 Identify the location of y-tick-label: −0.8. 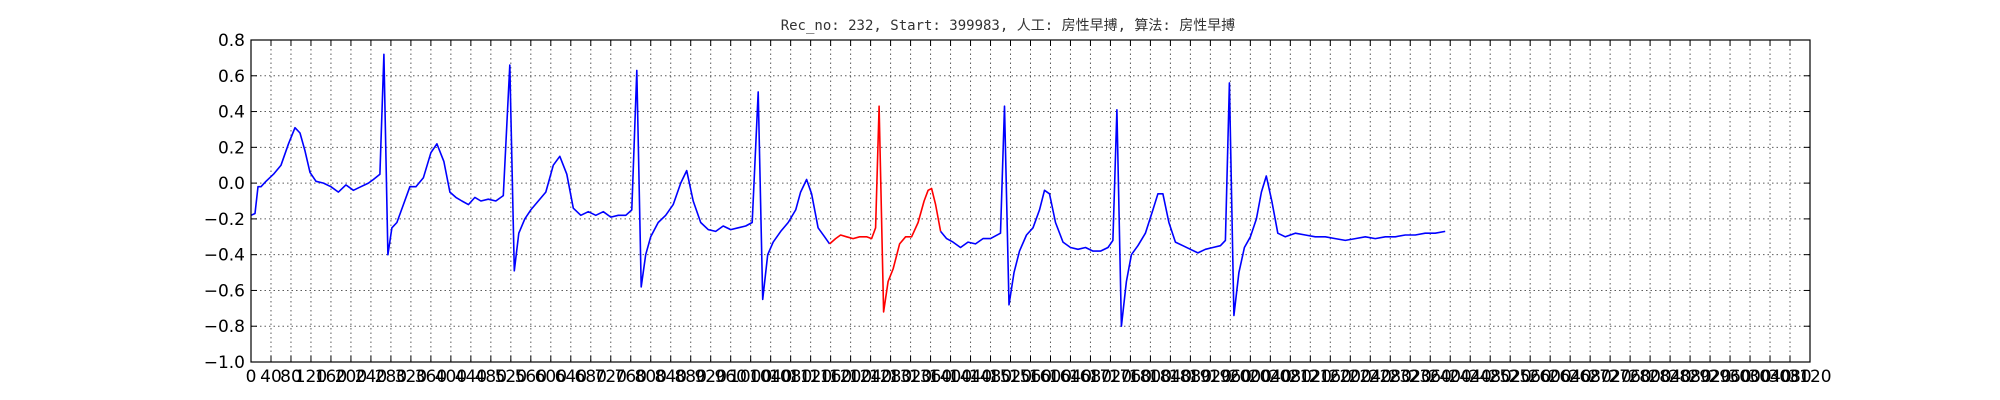
(224, 327).